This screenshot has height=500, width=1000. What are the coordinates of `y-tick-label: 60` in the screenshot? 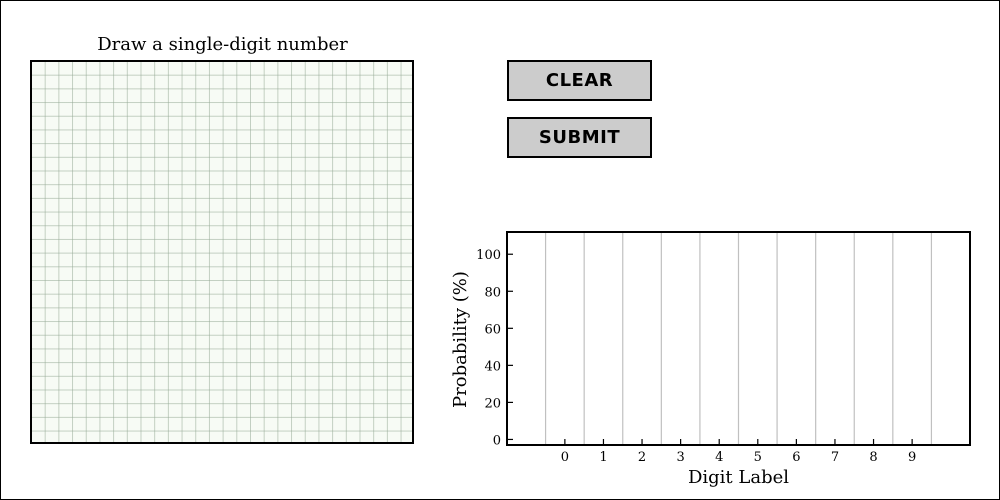 It's located at (492, 329).